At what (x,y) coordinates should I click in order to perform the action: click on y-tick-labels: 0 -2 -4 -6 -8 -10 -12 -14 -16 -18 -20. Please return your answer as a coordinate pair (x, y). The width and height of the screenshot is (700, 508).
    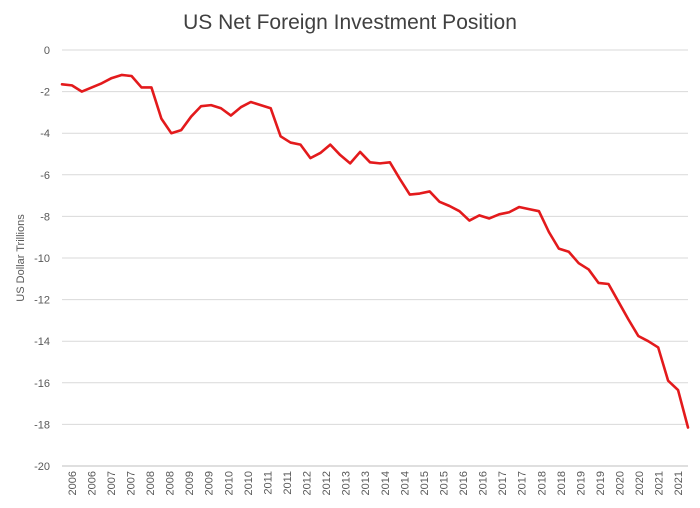
    Looking at the image, I should click on (42, 259).